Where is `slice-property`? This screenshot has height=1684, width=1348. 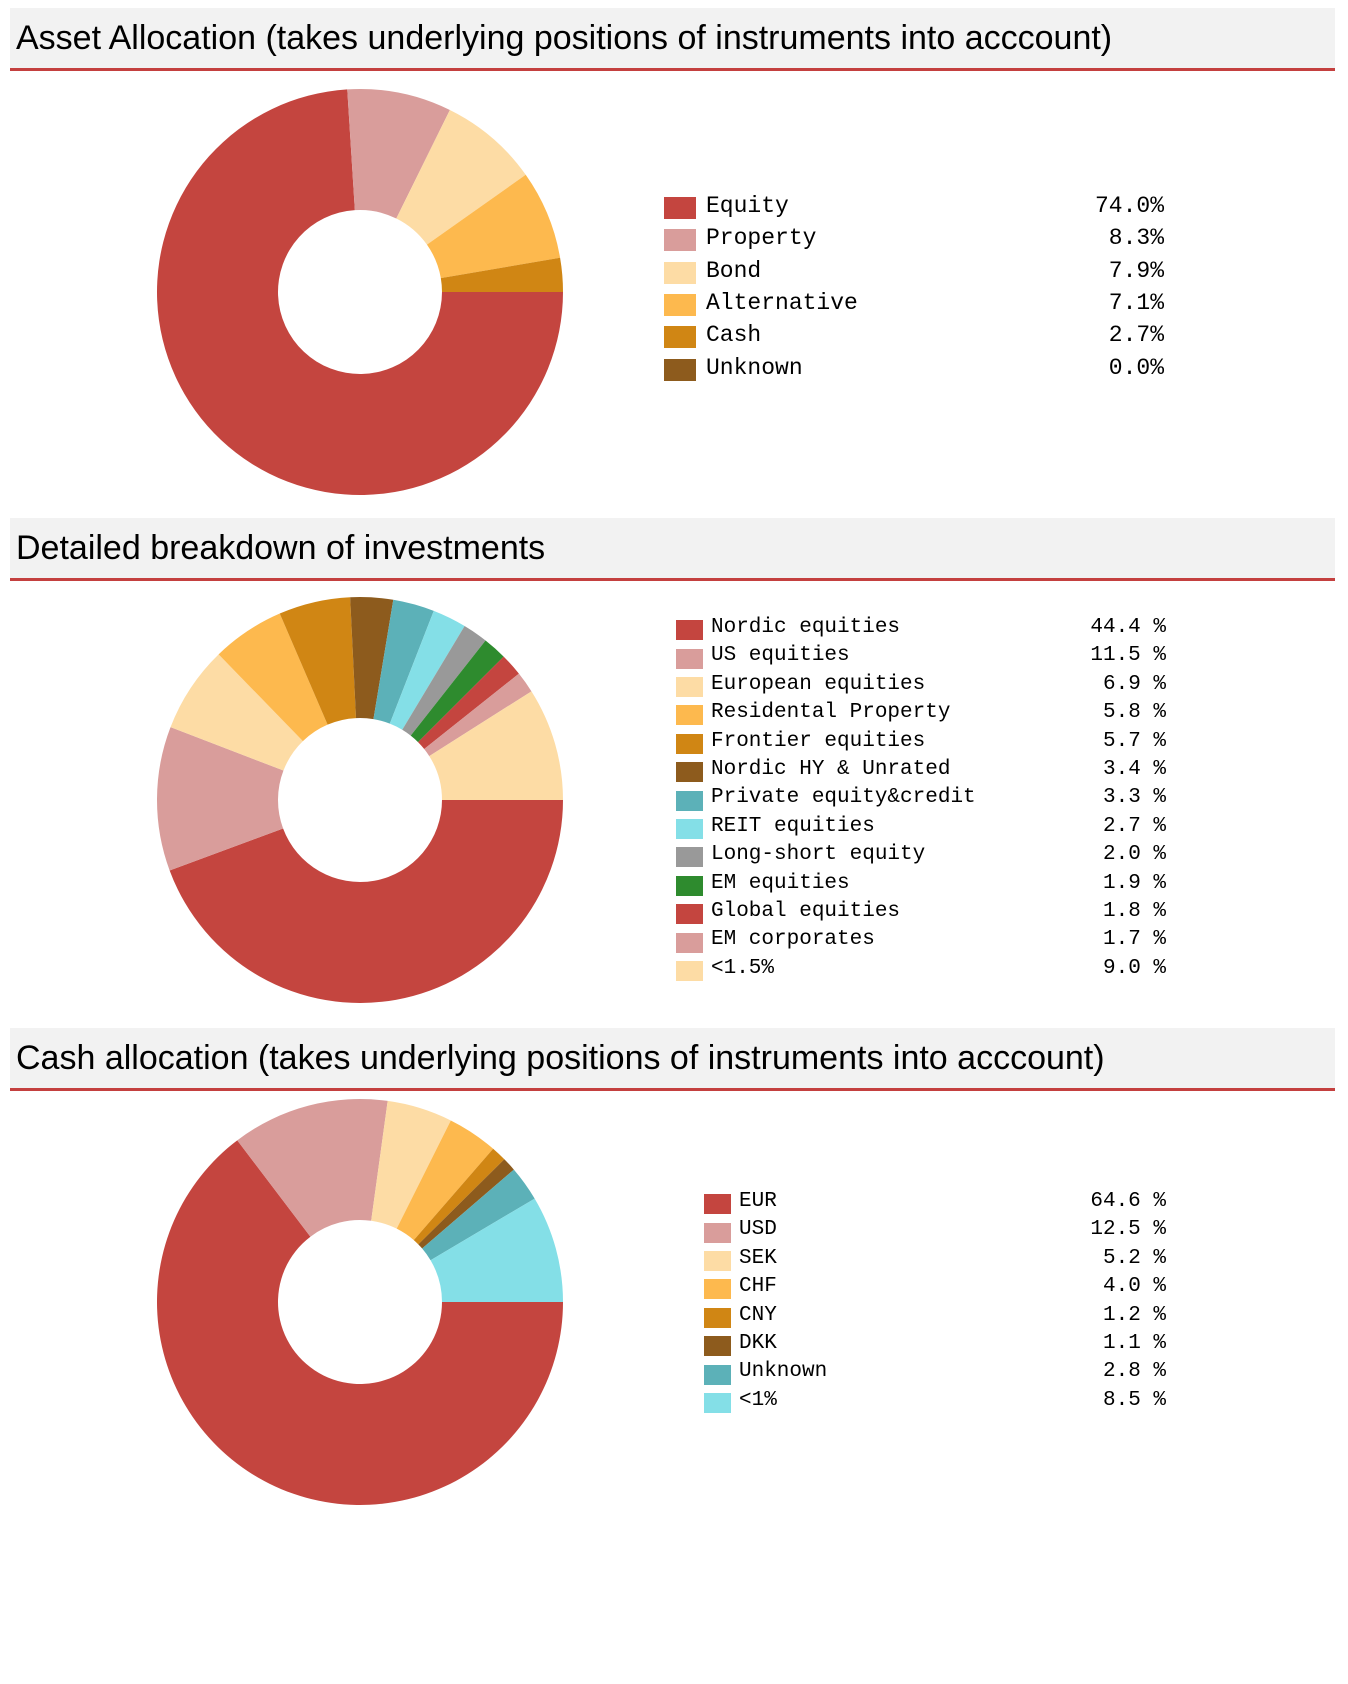 slice-property is located at coordinates (398, 154).